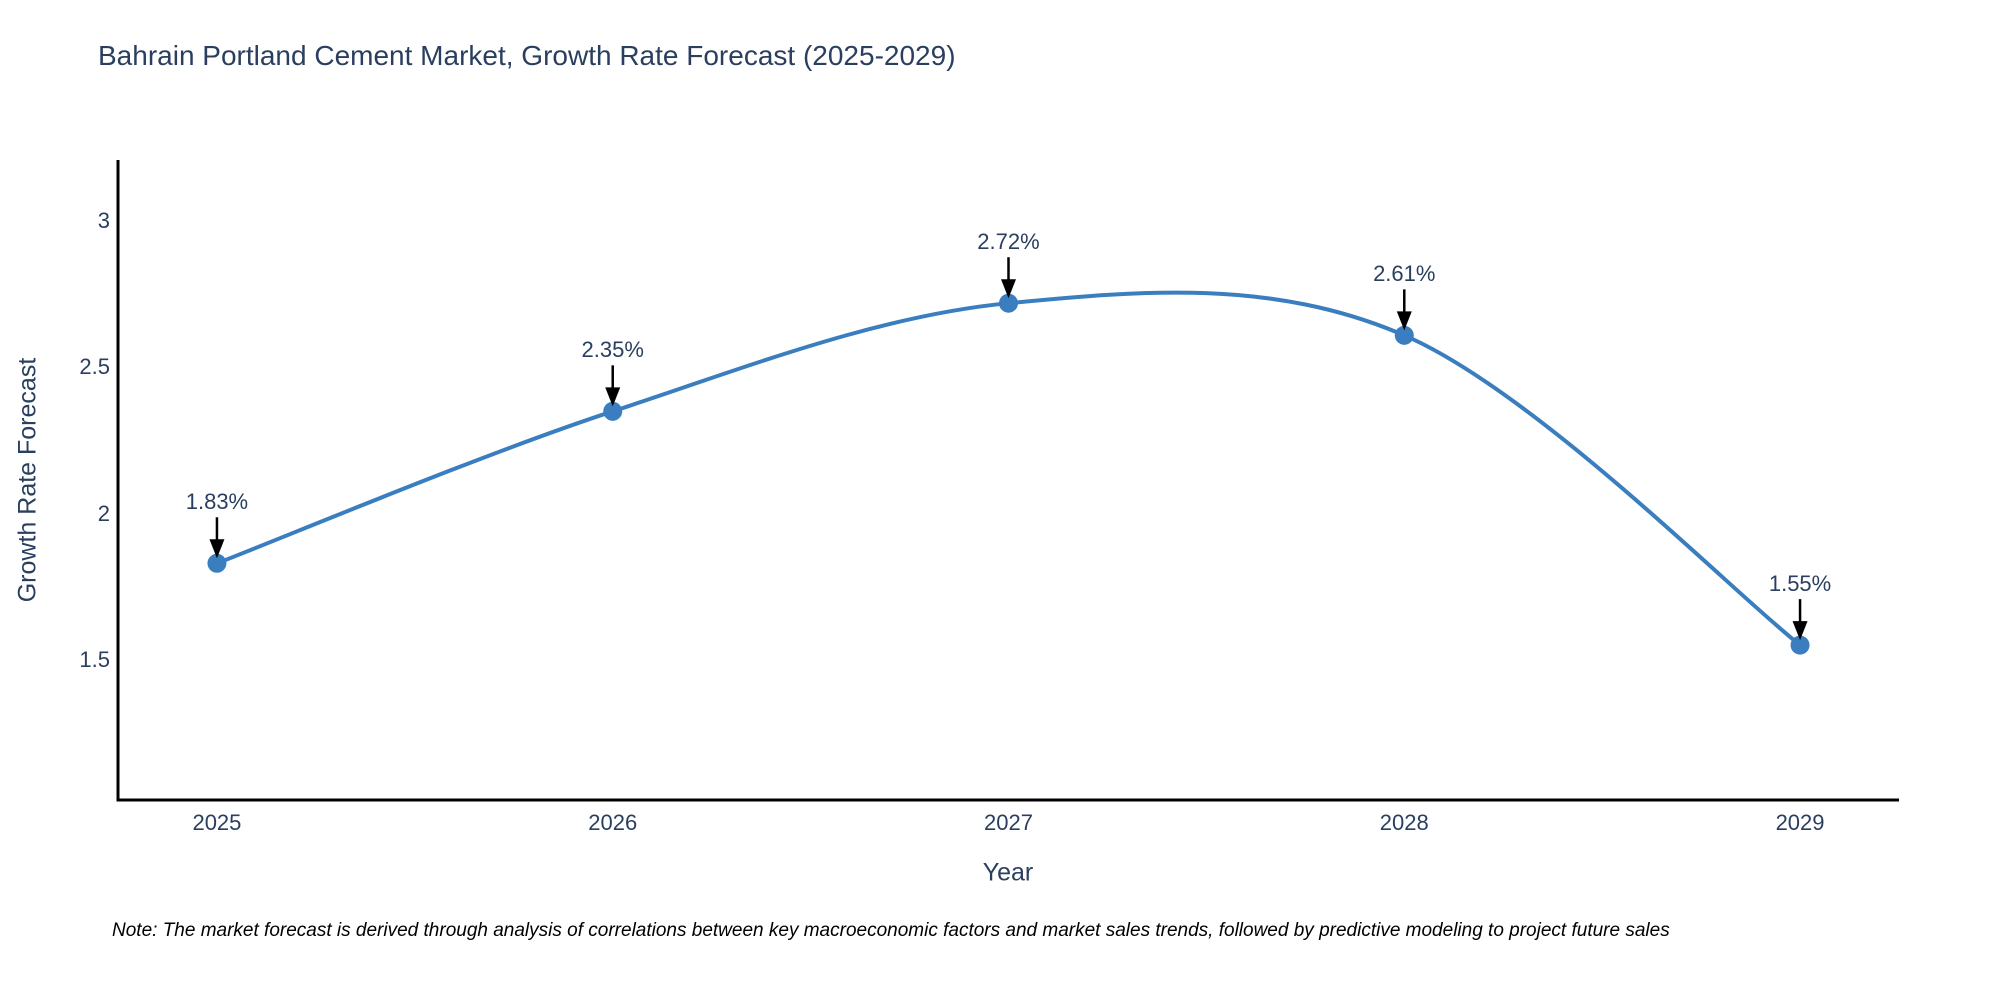 This screenshot has height=1000, width=2000. I want to click on data-point-label: 2.72%, so click(1008, 242).